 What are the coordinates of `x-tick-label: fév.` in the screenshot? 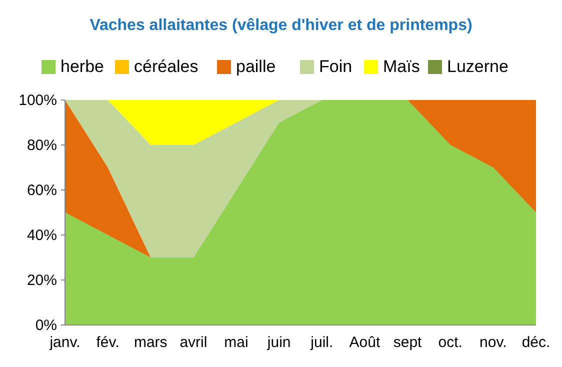 It's located at (108, 342).